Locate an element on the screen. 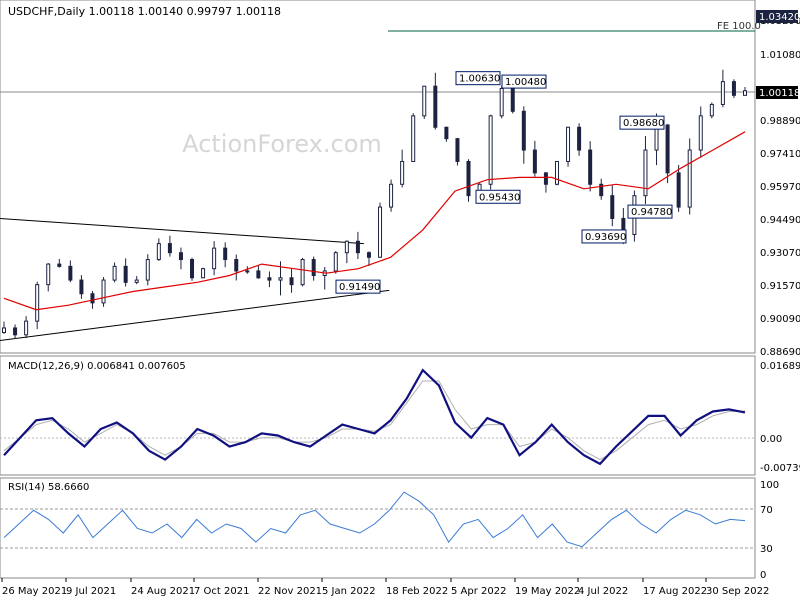 This screenshot has width=800, height=604. level-annotation: 0.93690 is located at coordinates (604, 236).